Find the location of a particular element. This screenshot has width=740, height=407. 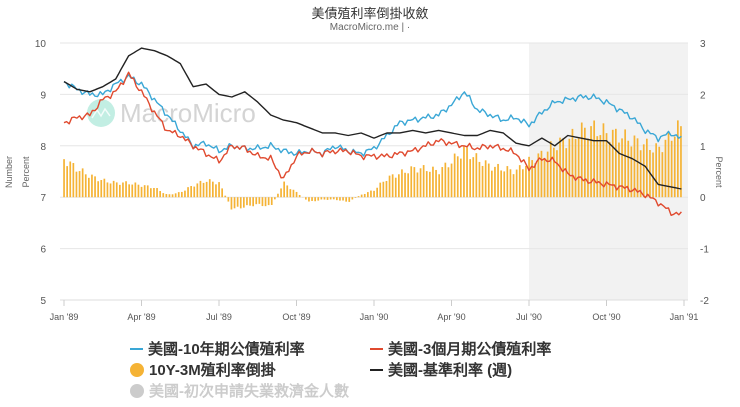

legend-label: 美國-初次申請失業救濟金人數 is located at coordinates (249, 391).